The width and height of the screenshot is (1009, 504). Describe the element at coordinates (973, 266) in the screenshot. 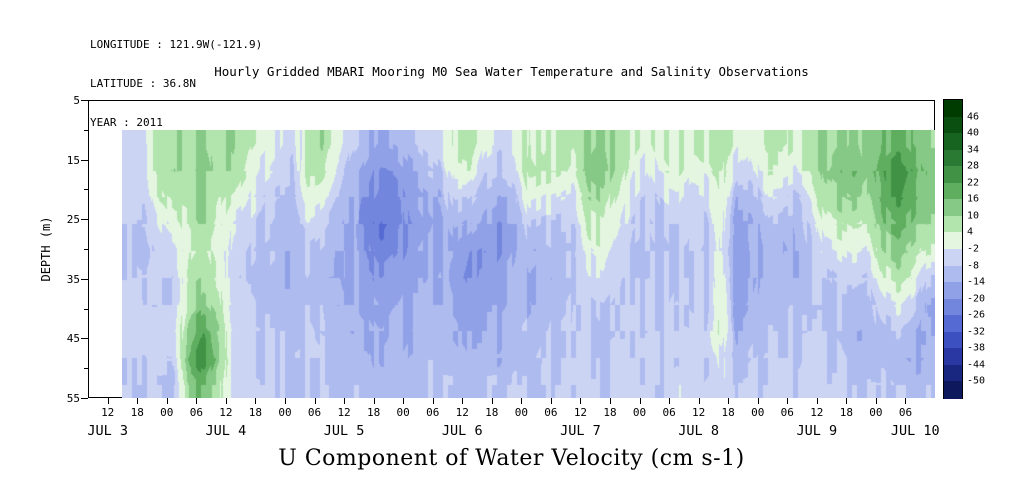

I see `colorbar-label: -8` at that location.